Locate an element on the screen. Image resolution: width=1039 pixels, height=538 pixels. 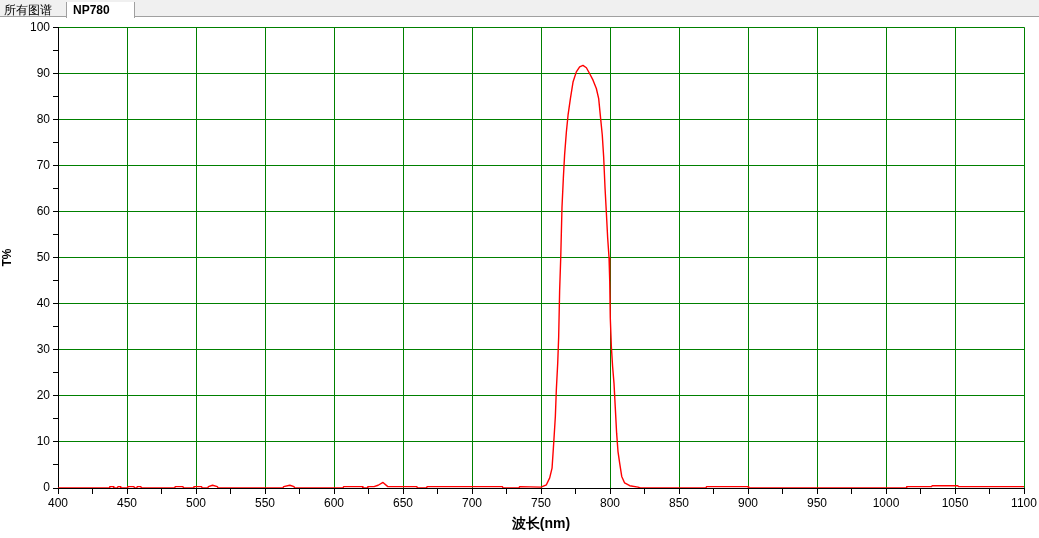
x-tick-label: 850 is located at coordinates (679, 502).